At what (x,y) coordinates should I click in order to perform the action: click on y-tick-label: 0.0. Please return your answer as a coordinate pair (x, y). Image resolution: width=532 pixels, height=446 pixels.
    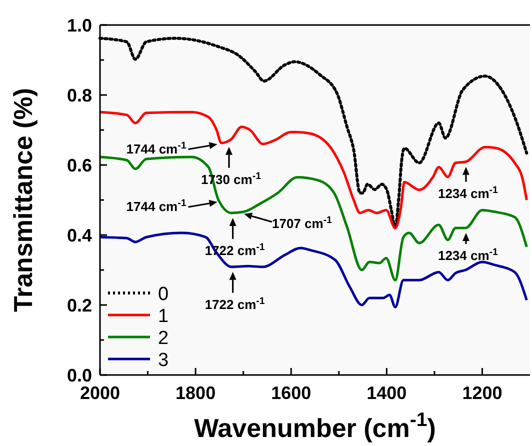
    Looking at the image, I should click on (79, 375).